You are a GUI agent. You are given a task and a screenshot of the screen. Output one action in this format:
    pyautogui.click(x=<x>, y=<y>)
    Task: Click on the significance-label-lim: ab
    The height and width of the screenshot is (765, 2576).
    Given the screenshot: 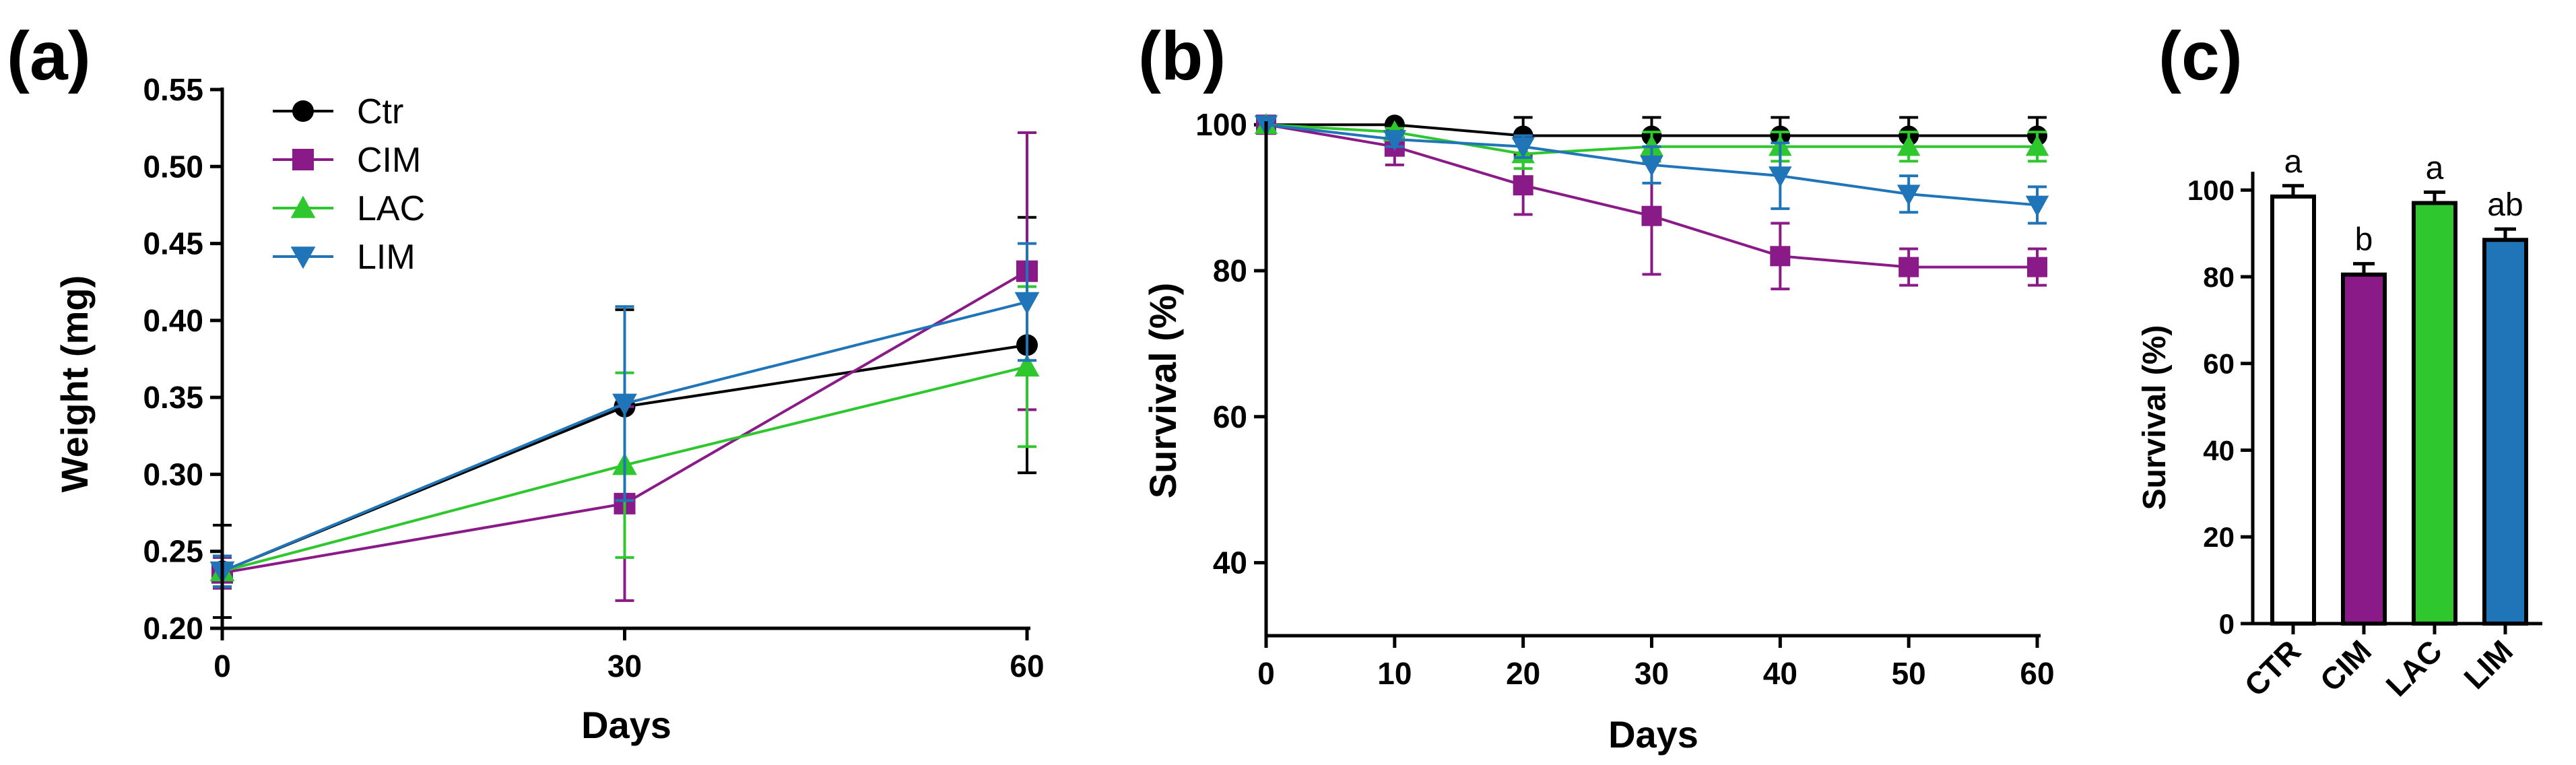 What is the action you would take?
    pyautogui.click(x=2505, y=205)
    